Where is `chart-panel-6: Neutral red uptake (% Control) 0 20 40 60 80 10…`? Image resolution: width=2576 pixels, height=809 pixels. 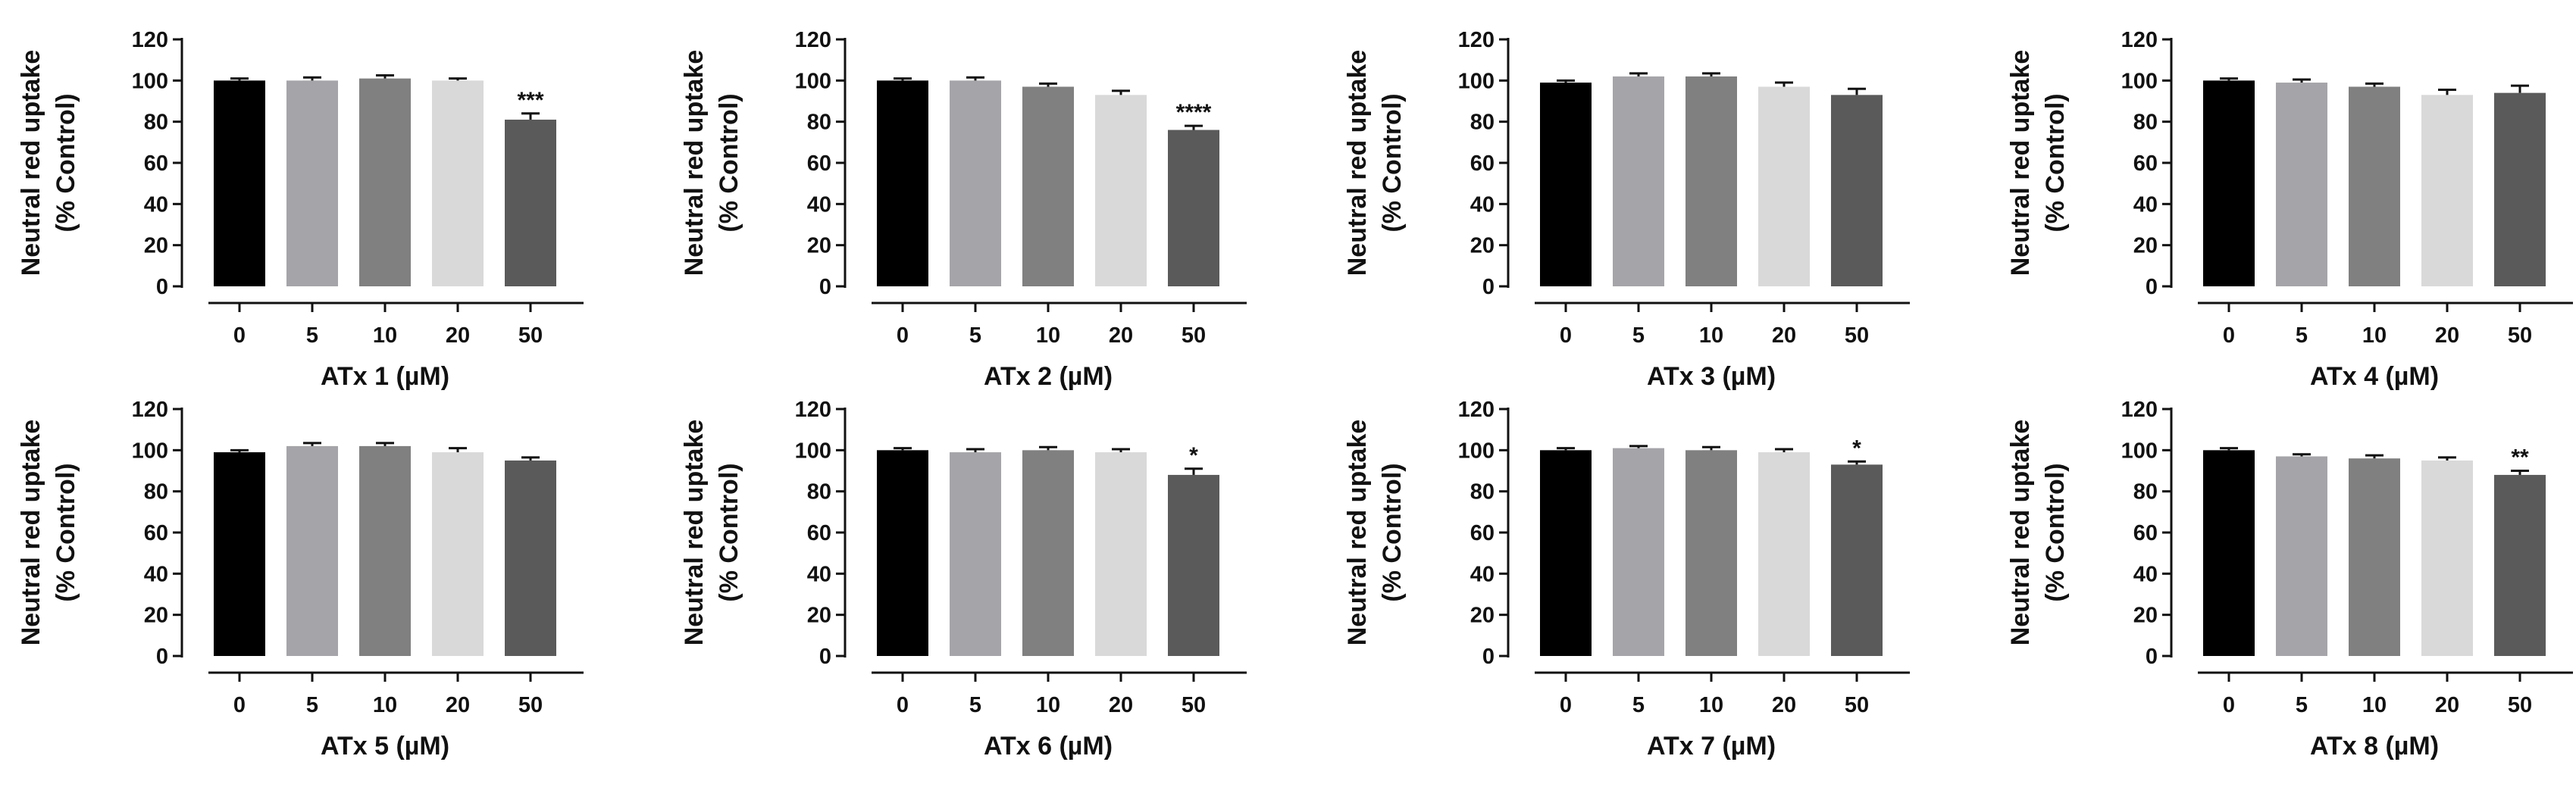 chart-panel-6: Neutral red uptake (% Control) 0 20 40 60 80 10… is located at coordinates (964, 579).